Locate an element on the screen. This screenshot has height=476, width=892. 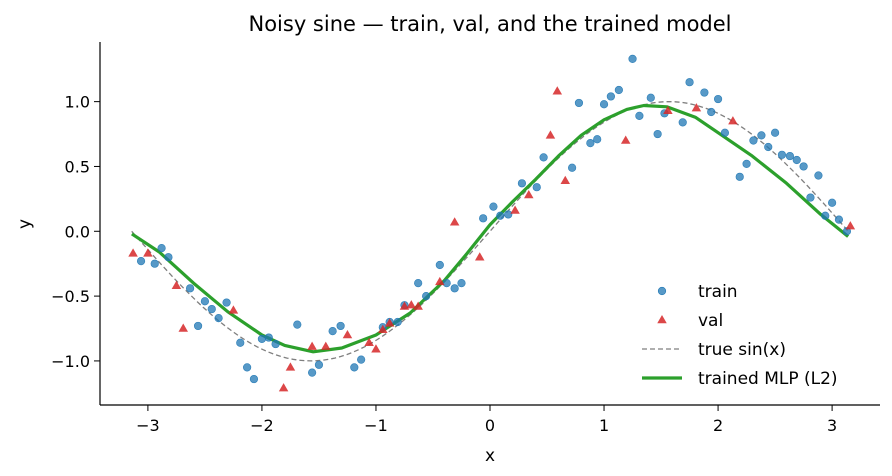
y-tick-label: 0.5 is located at coordinates (77, 166).